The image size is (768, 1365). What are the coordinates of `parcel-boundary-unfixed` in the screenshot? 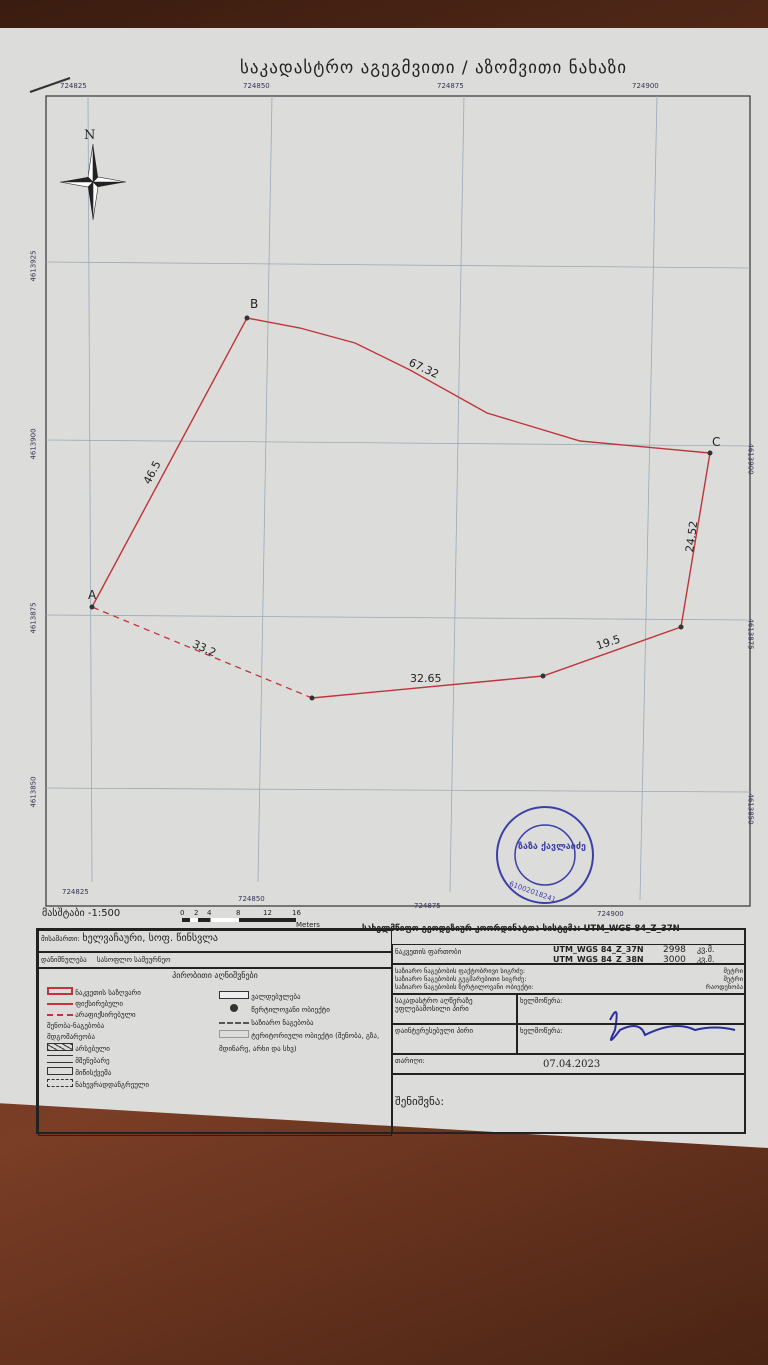 It's located at (202, 652).